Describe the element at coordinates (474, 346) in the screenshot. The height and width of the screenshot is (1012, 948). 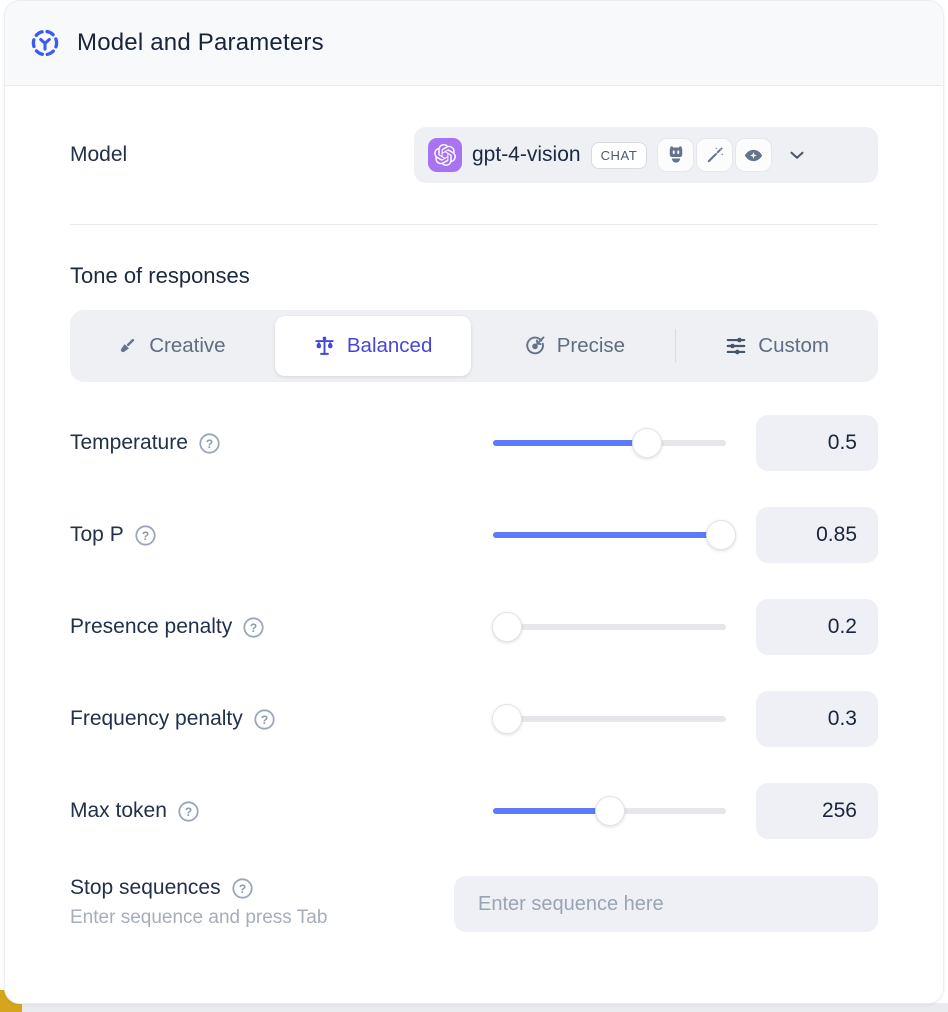
I see `tone-segmented-control: Creative Balanced` at that location.